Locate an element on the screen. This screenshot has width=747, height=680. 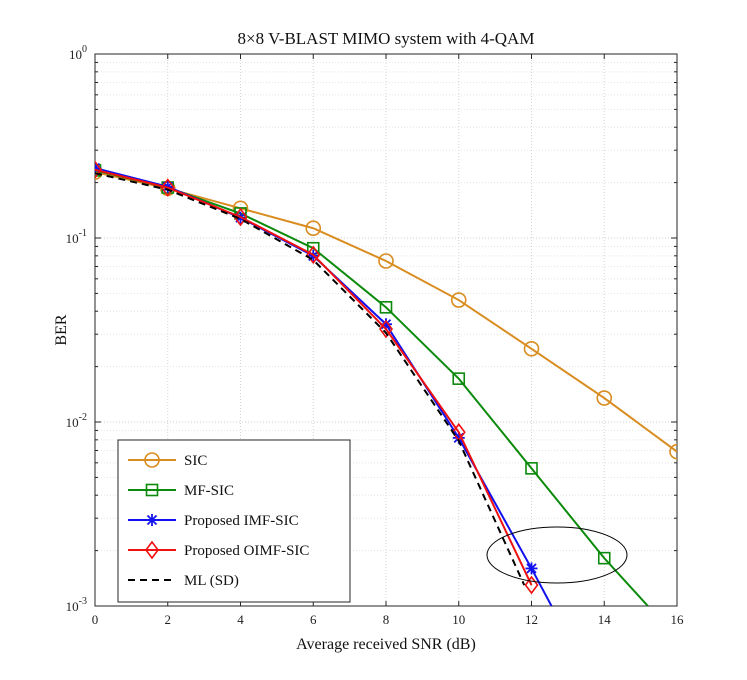
legend-marker-proposed-imf-sic is located at coordinates (152, 520).